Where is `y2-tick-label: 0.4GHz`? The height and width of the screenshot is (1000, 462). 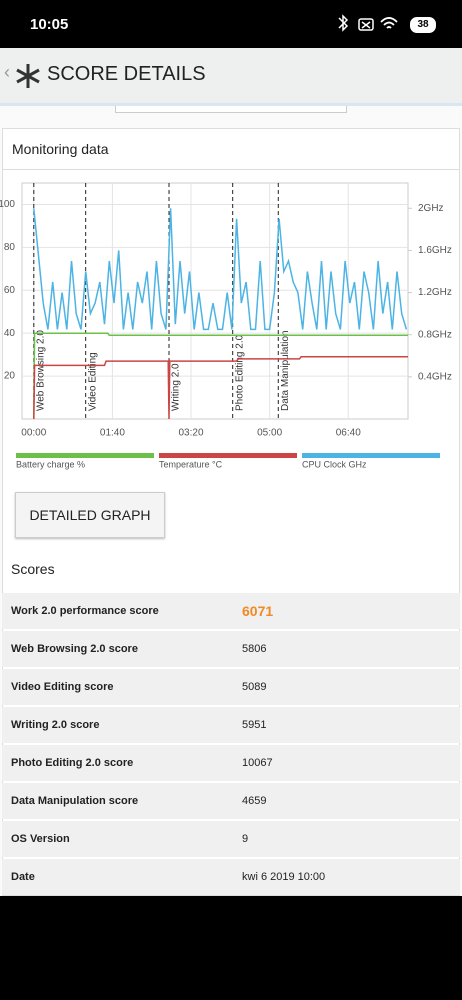
y2-tick-label: 0.4GHz is located at coordinates (435, 376).